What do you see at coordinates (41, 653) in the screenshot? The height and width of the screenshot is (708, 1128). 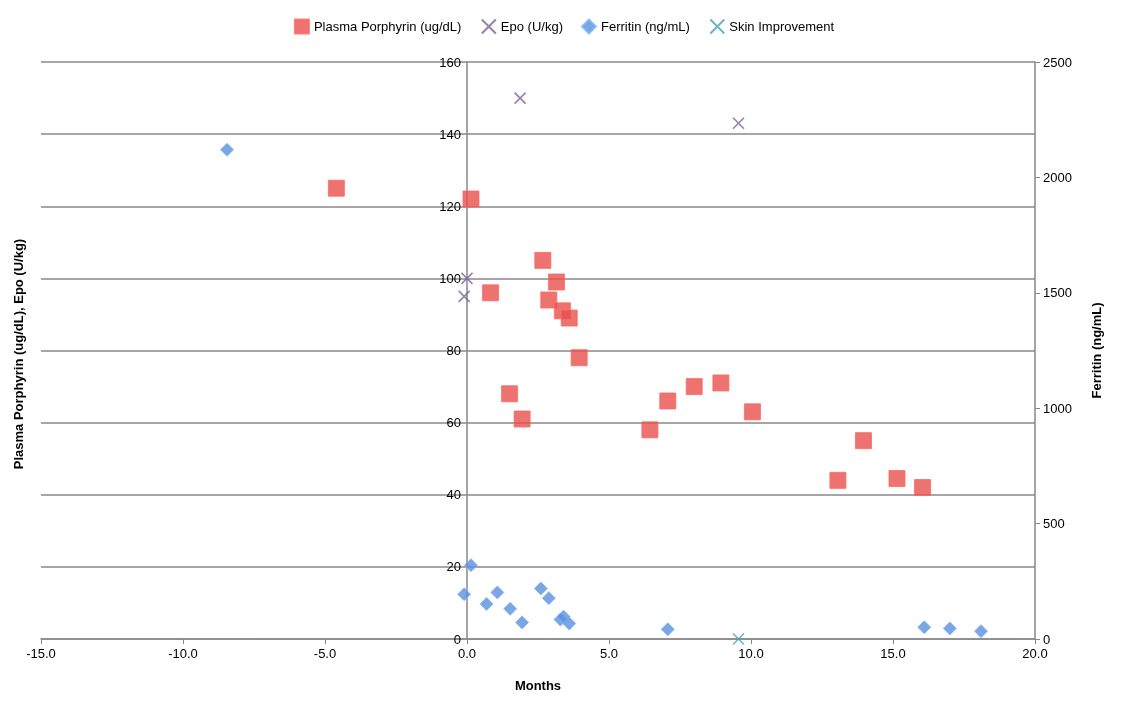 I see `x-tick-label: -15.0` at bounding box center [41, 653].